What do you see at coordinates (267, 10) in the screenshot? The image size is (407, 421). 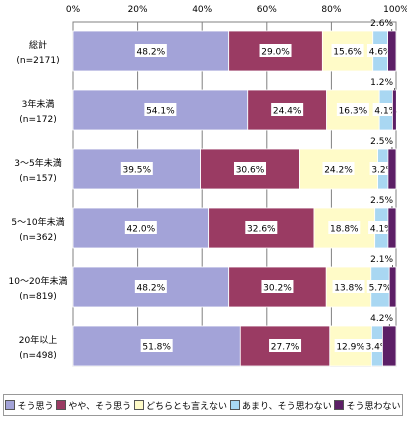 I see `x-tick-label: 60%` at bounding box center [267, 10].